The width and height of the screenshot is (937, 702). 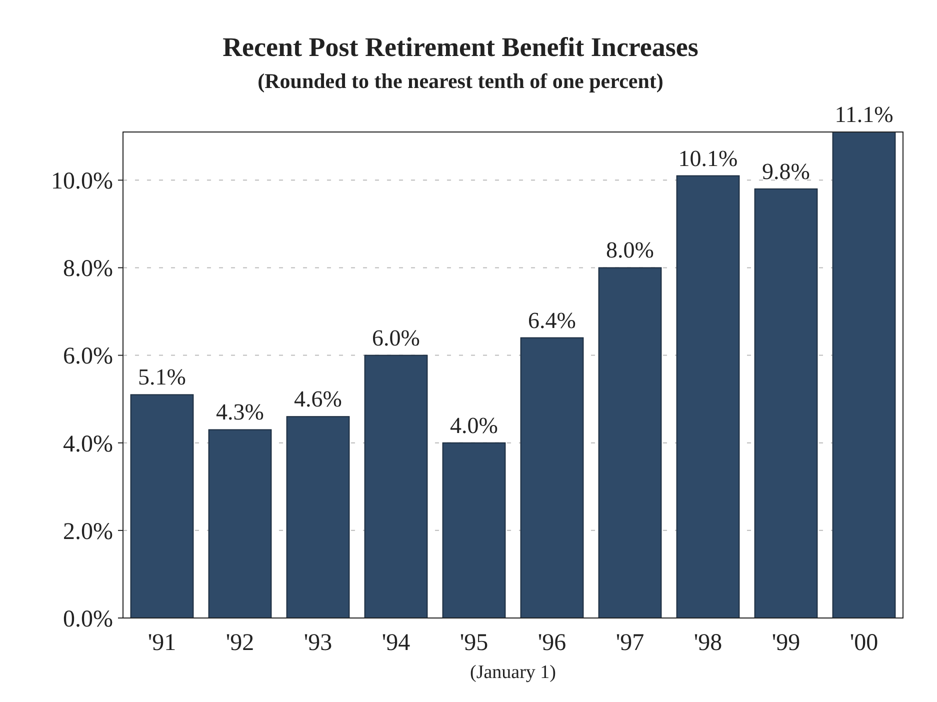 What do you see at coordinates (88, 444) in the screenshot?
I see `y-tick-label: 4.0%` at bounding box center [88, 444].